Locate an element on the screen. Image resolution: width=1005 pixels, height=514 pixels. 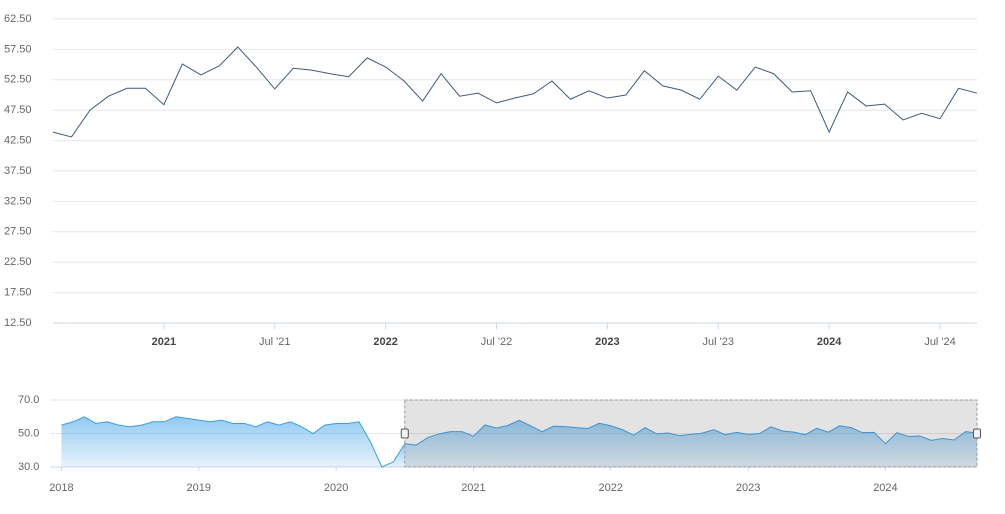
y-tick-label: 42.50 is located at coordinates (18, 141).